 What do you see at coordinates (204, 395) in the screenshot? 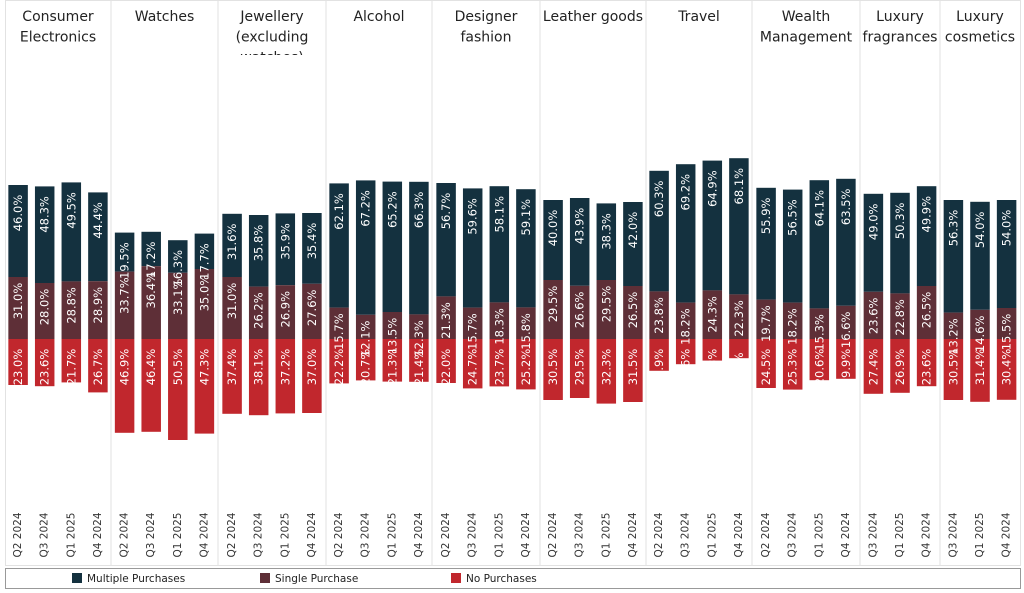
I see `bar-group-q4-2024: 17.7%35.0% 47.3% Q4 2024` at bounding box center [204, 395].